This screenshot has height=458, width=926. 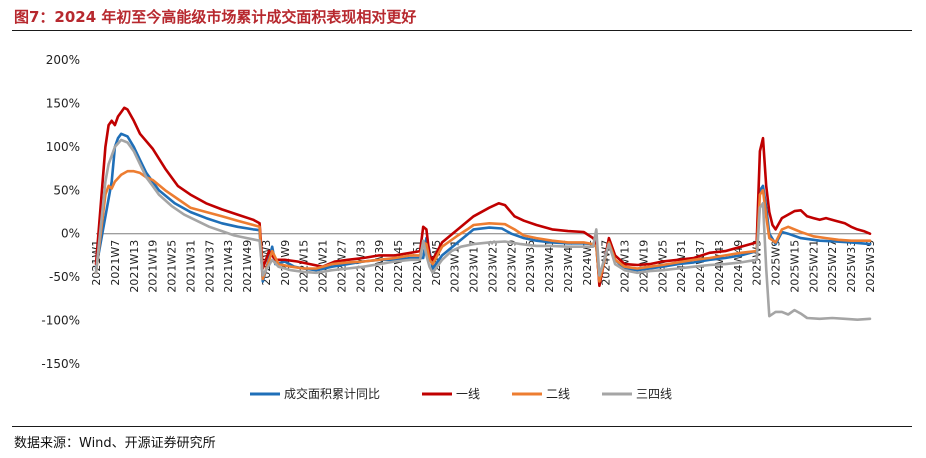 What do you see at coordinates (190, 266) in the screenshot?
I see `x-tick-label: 2021W31` at bounding box center [190, 266].